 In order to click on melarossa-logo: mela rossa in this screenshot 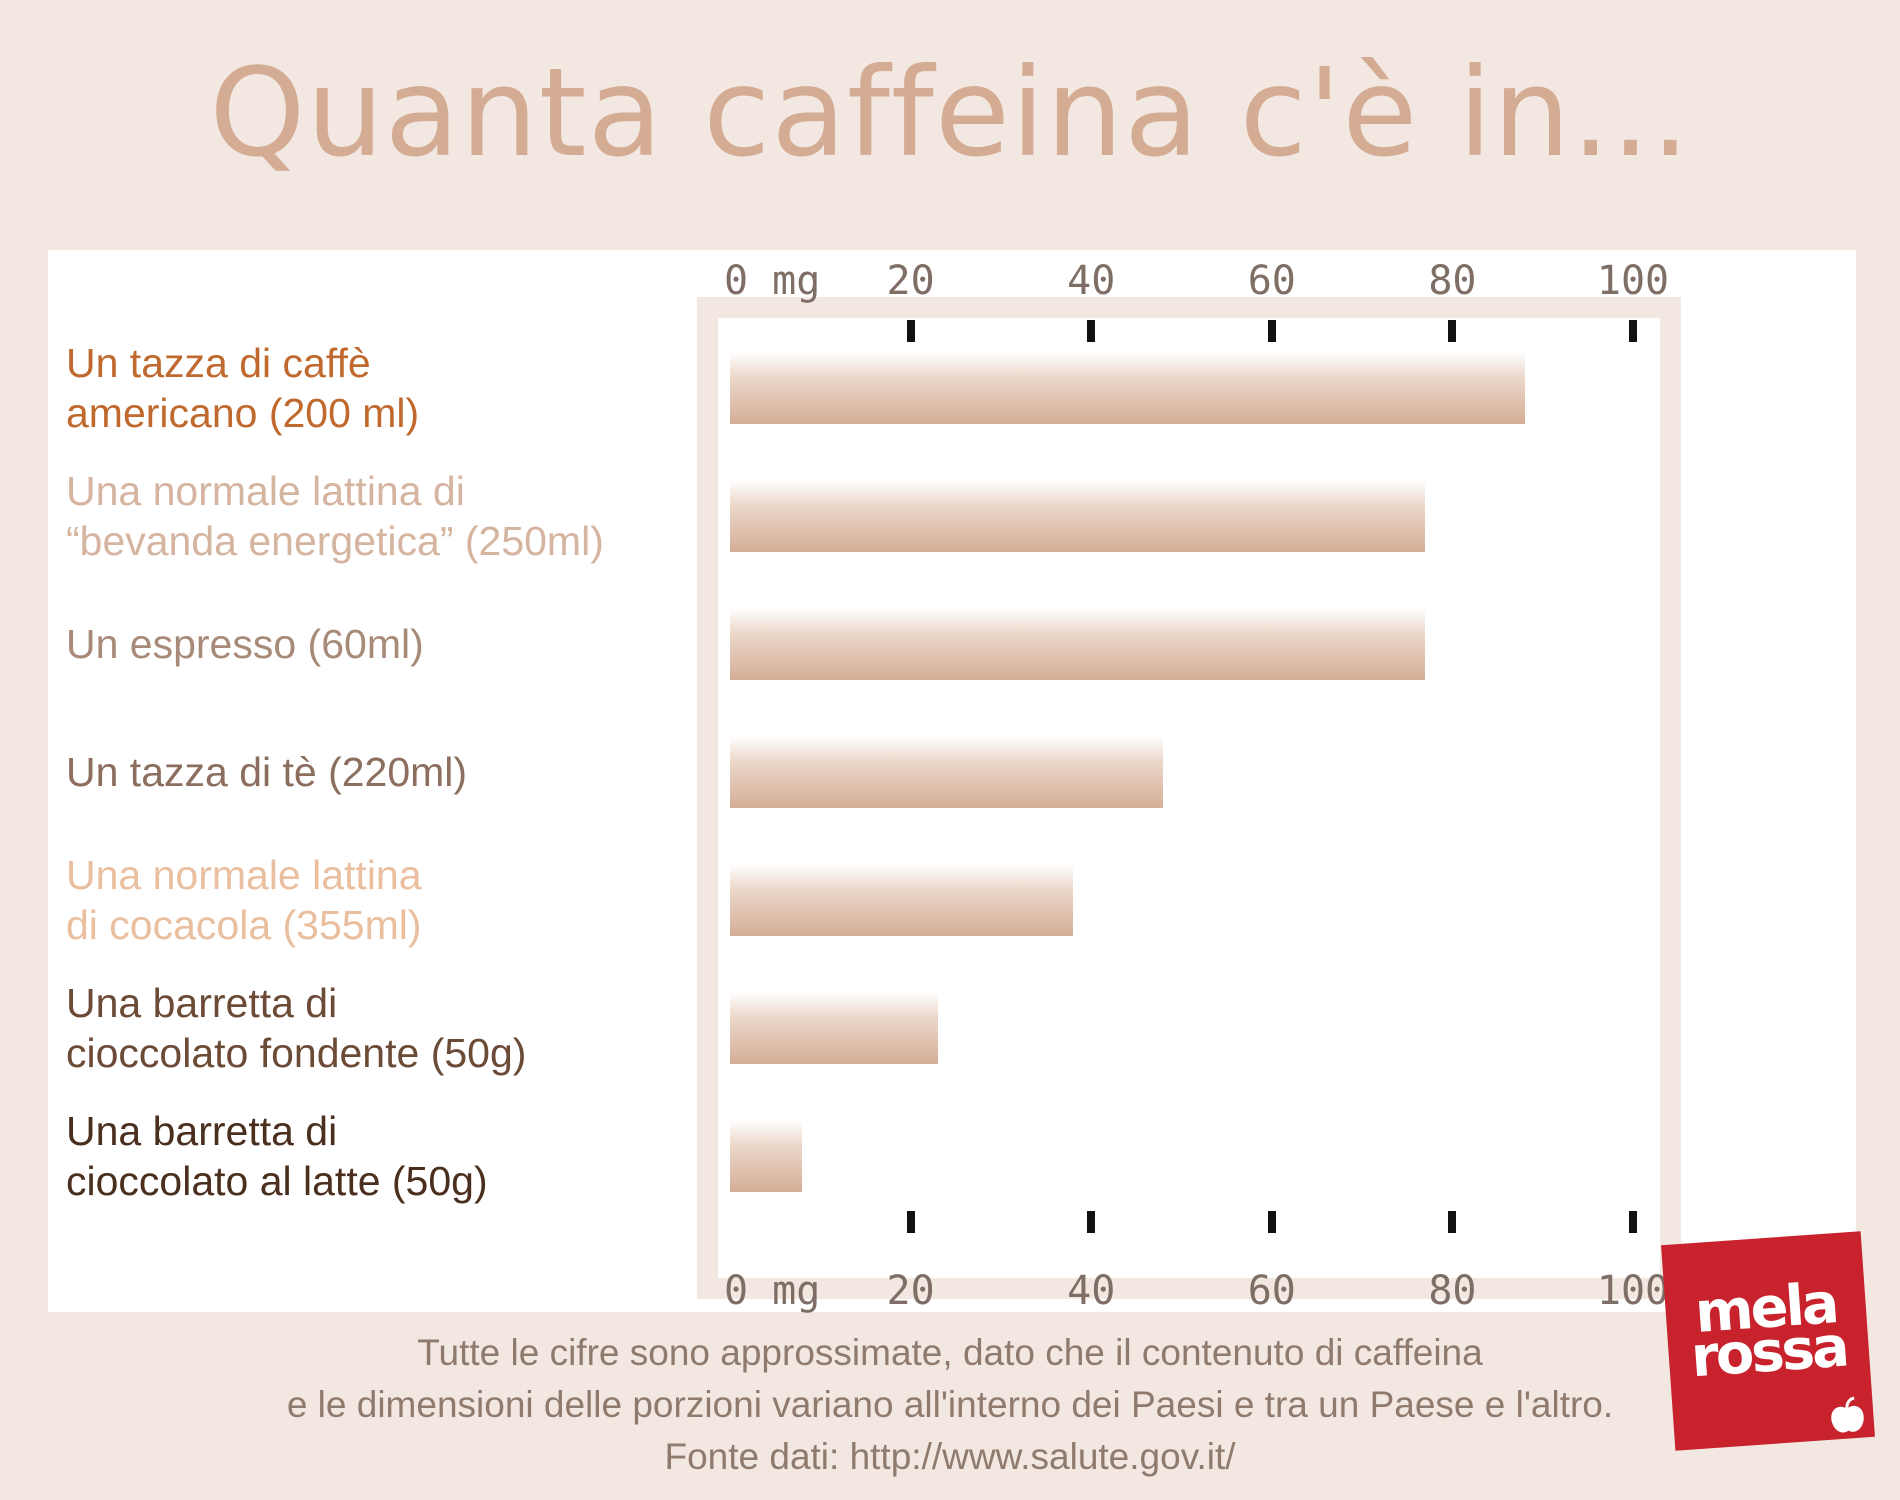, I will do `click(1768, 1341)`.